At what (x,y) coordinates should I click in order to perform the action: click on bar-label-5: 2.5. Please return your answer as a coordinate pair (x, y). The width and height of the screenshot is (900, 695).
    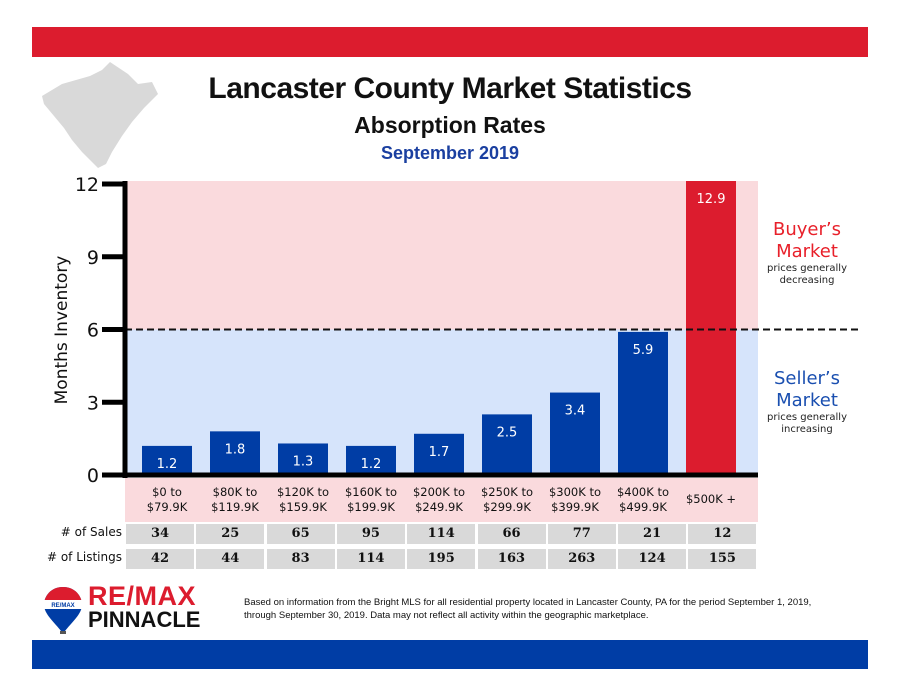
    Looking at the image, I should click on (507, 432).